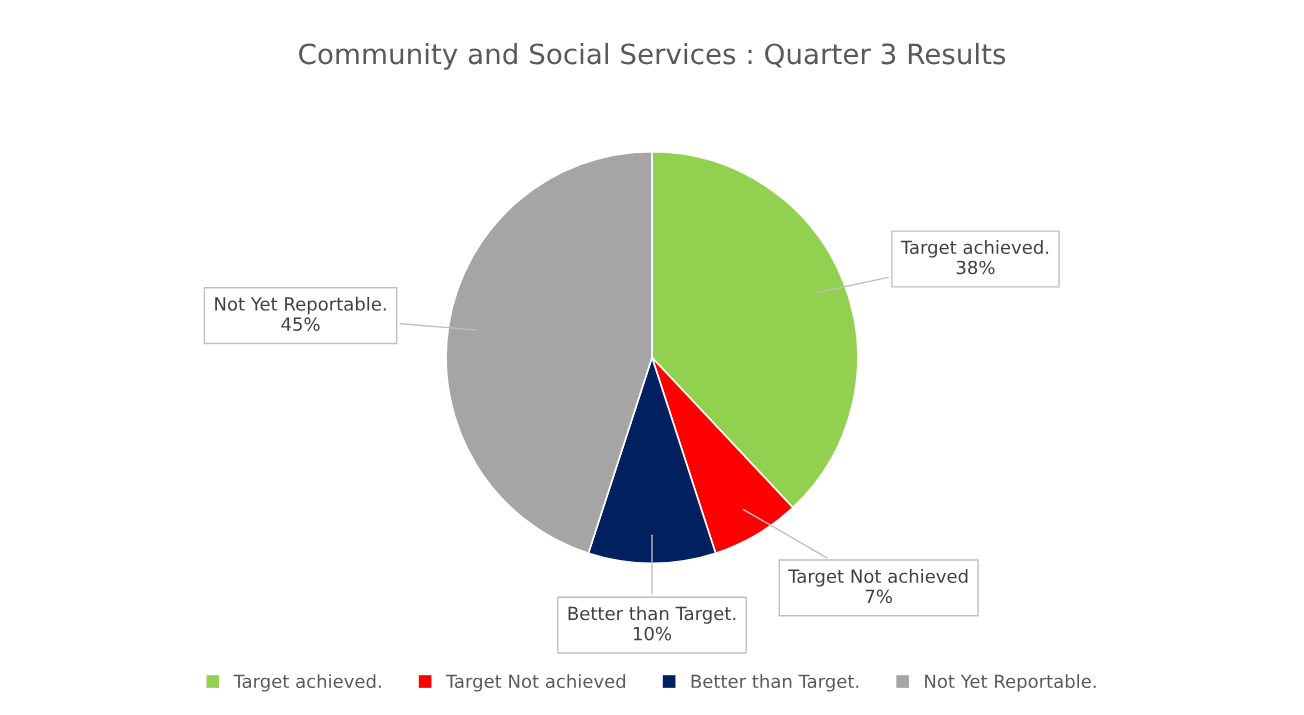  Describe the element at coordinates (652, 615) in the screenshot. I see `slice-label: Better than Target.` at that location.